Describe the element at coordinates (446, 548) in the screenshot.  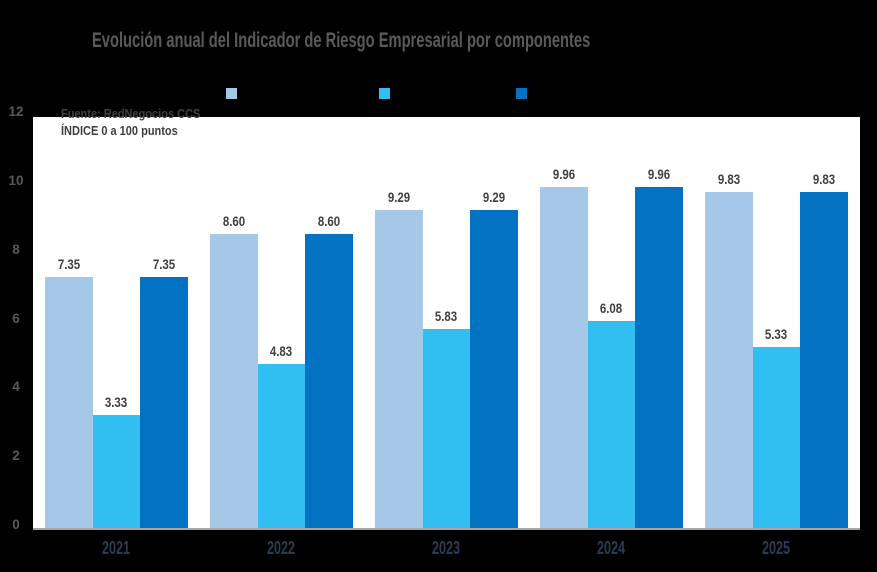
I see `x-year-label-2023: 2023` at that location.